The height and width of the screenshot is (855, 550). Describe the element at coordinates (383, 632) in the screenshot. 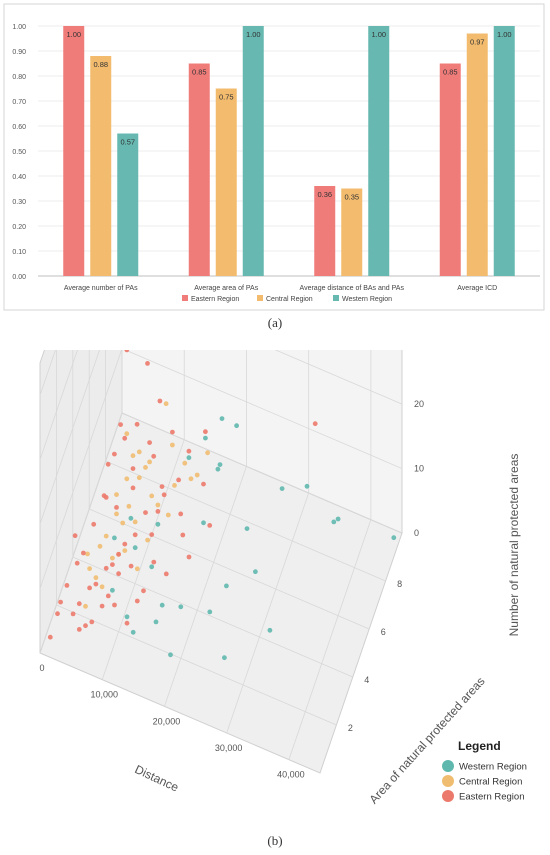

I see `y-tick-label: 6` at that location.